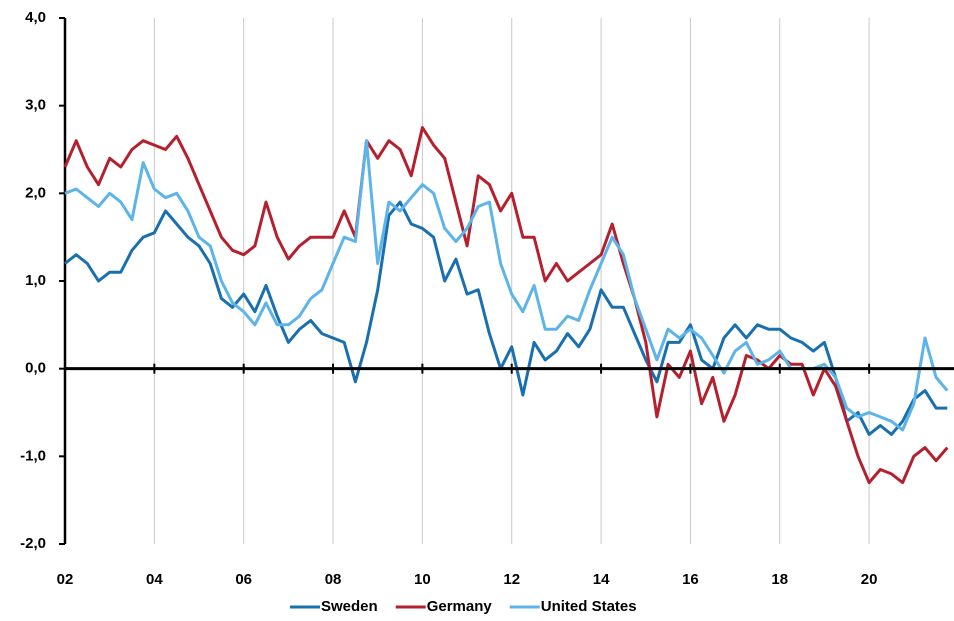 The height and width of the screenshot is (621, 954). What do you see at coordinates (35, 17) in the screenshot?
I see `y-tick-label: 4,0` at bounding box center [35, 17].